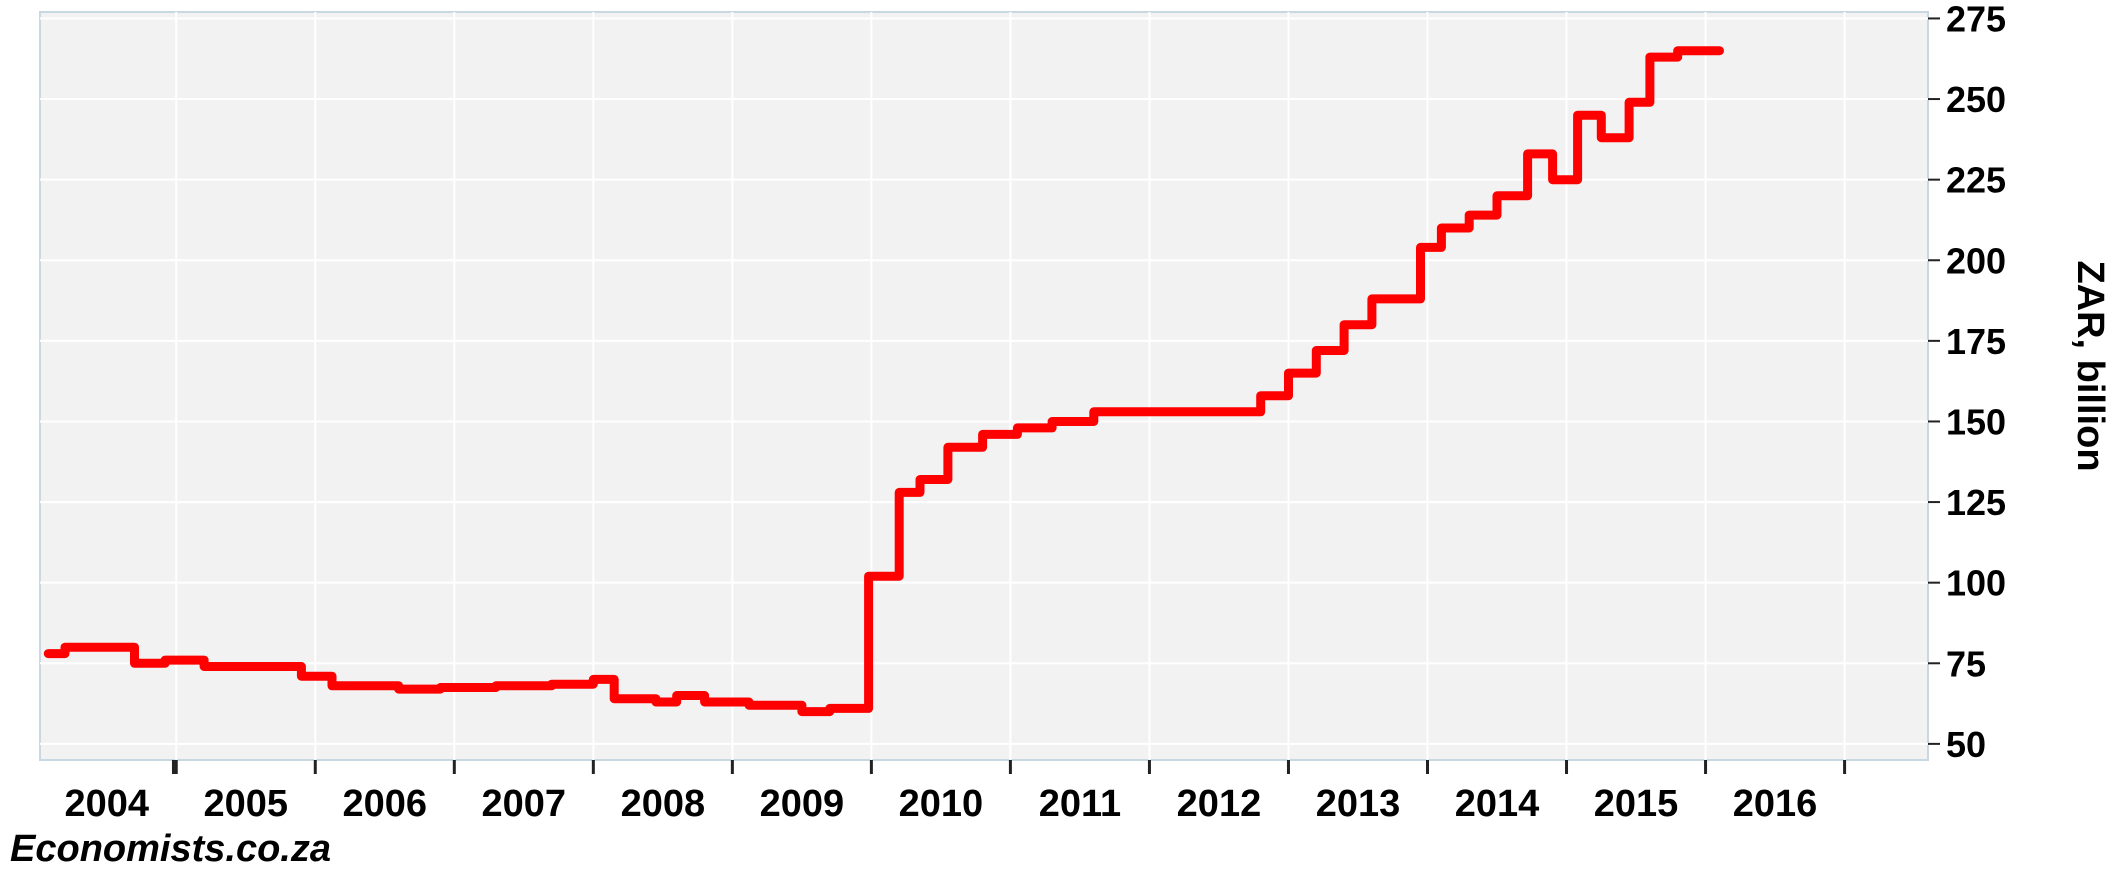  What do you see at coordinates (1080, 804) in the screenshot?
I see `x-tick-label: 2011` at bounding box center [1080, 804].